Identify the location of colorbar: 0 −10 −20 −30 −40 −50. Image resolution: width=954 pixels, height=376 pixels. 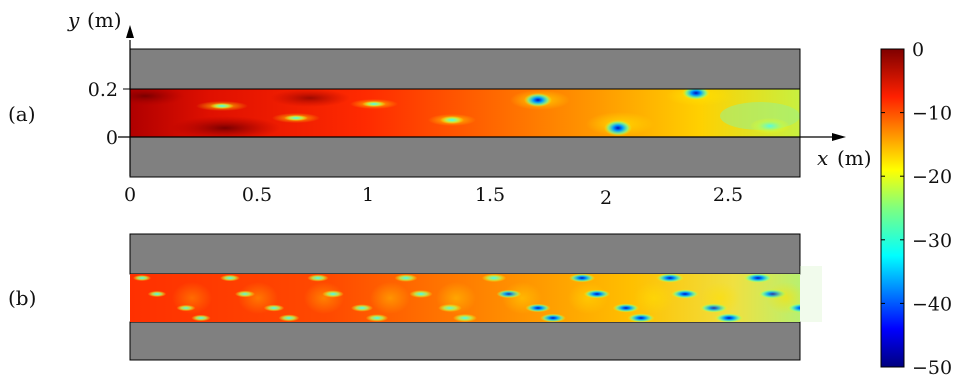
(916, 207).